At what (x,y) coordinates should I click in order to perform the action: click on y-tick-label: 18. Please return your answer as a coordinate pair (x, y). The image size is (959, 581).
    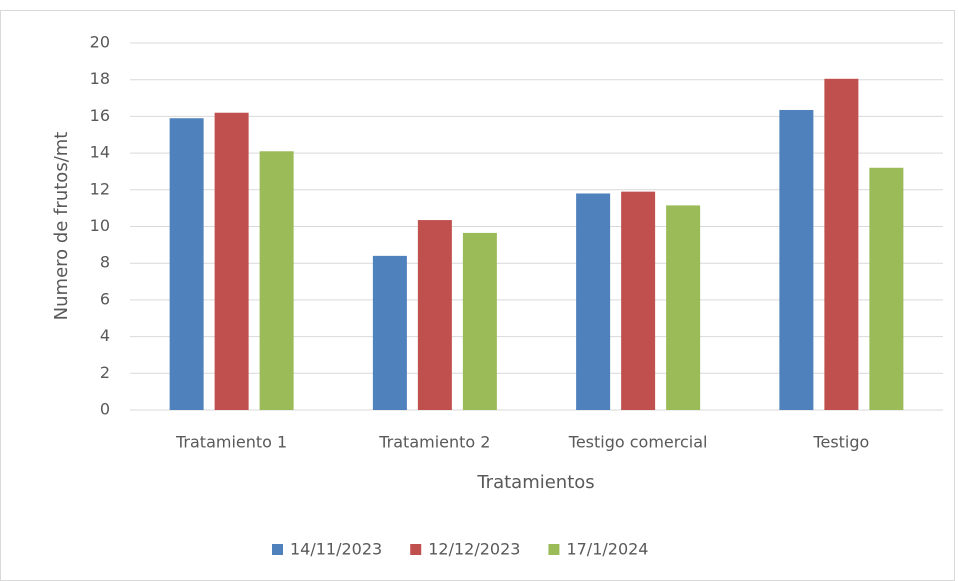
    Looking at the image, I should click on (100, 78).